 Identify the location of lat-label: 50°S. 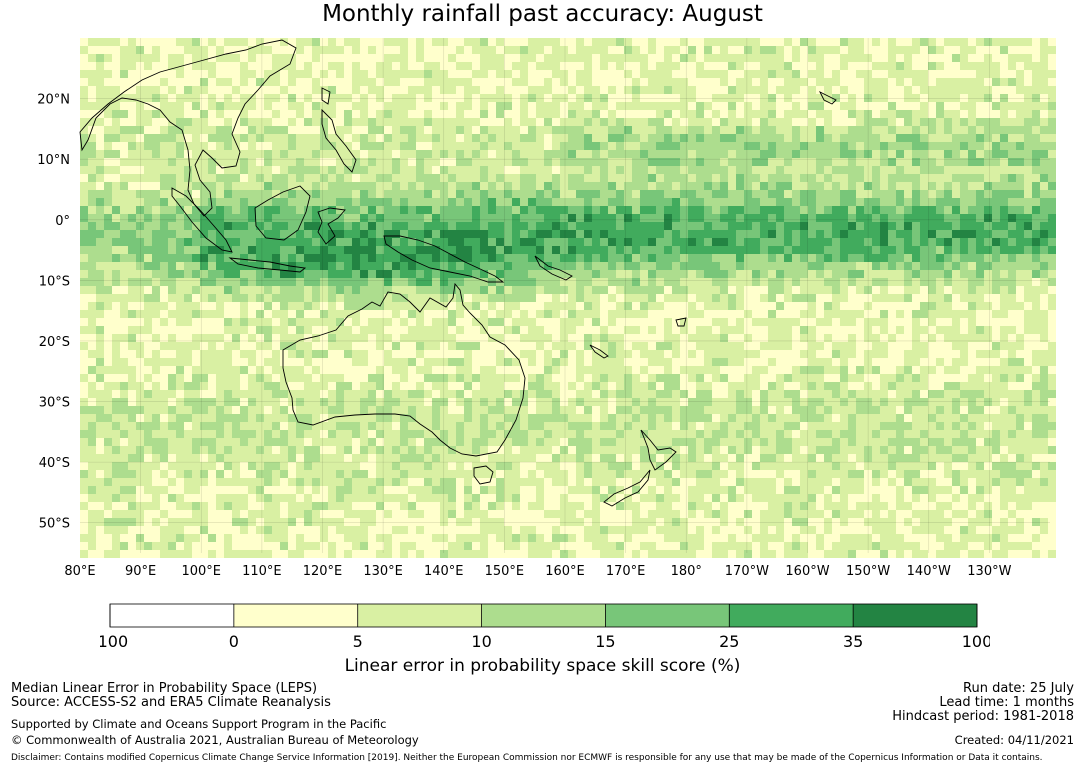
(54, 524).